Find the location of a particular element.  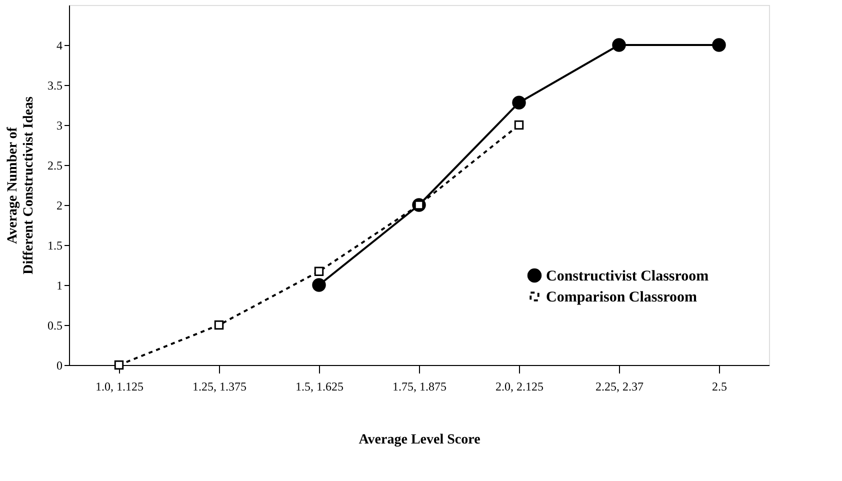

y-tick-label: 2 is located at coordinates (59, 205).